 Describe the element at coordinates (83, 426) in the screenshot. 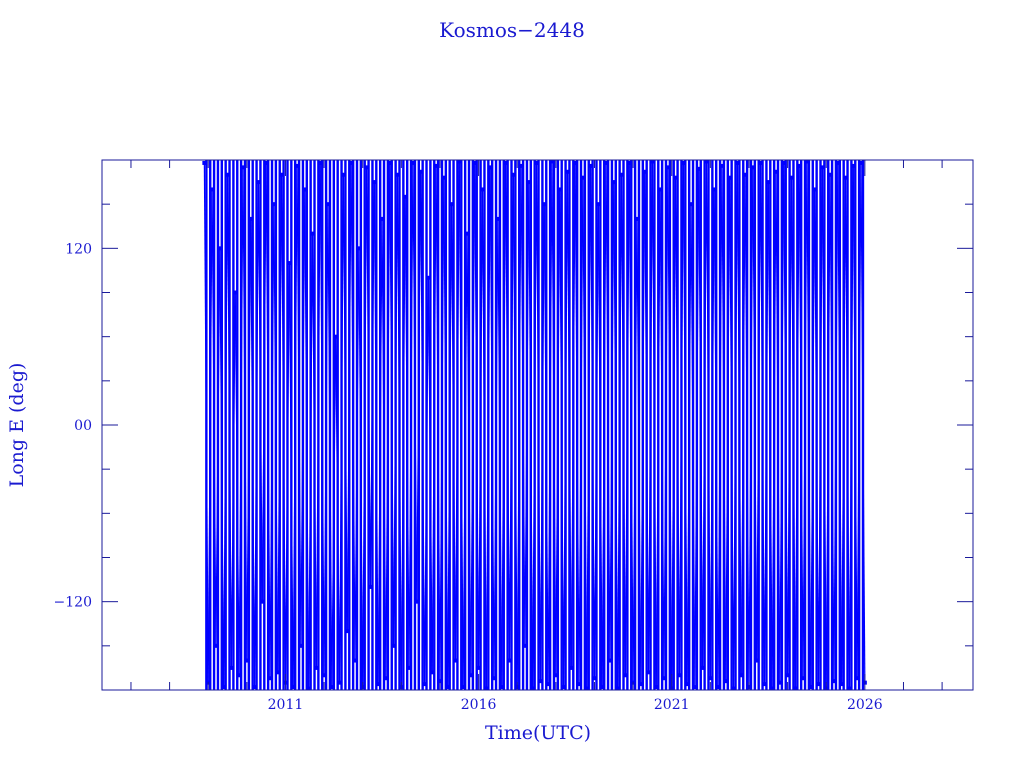

I see `y-tick-label: 00` at that location.